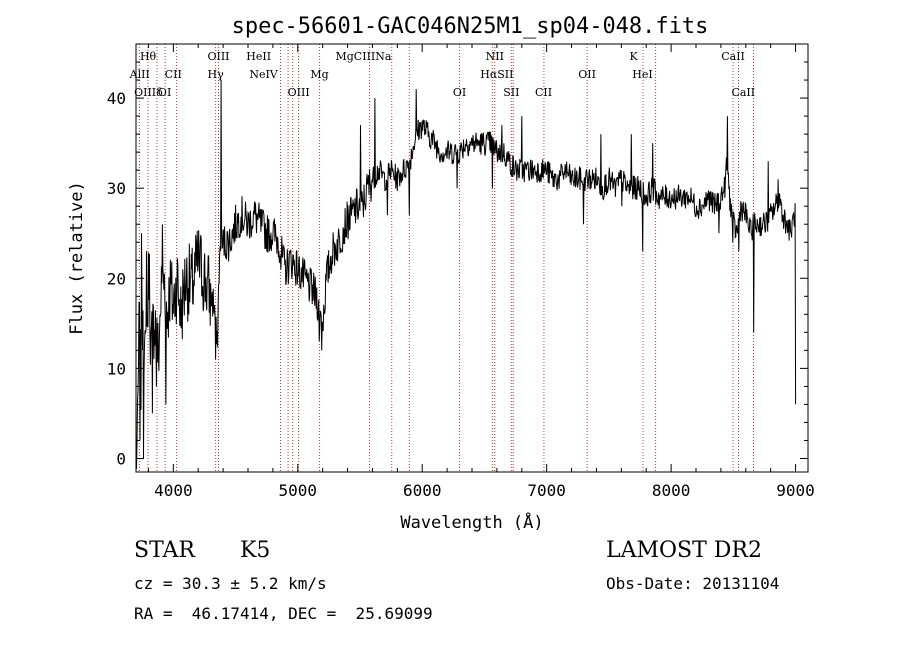 The height and width of the screenshot is (649, 900). What do you see at coordinates (164, 550) in the screenshot?
I see `object-type: STAR` at bounding box center [164, 550].